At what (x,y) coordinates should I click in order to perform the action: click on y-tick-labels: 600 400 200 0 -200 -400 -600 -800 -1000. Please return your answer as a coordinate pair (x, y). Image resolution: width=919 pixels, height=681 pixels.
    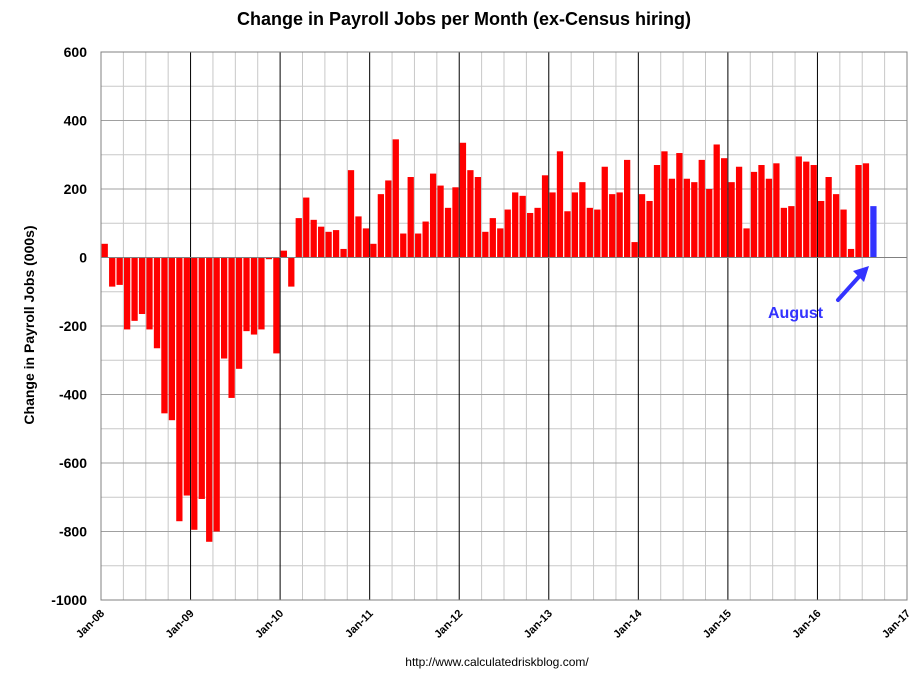
    Looking at the image, I should click on (69, 326).